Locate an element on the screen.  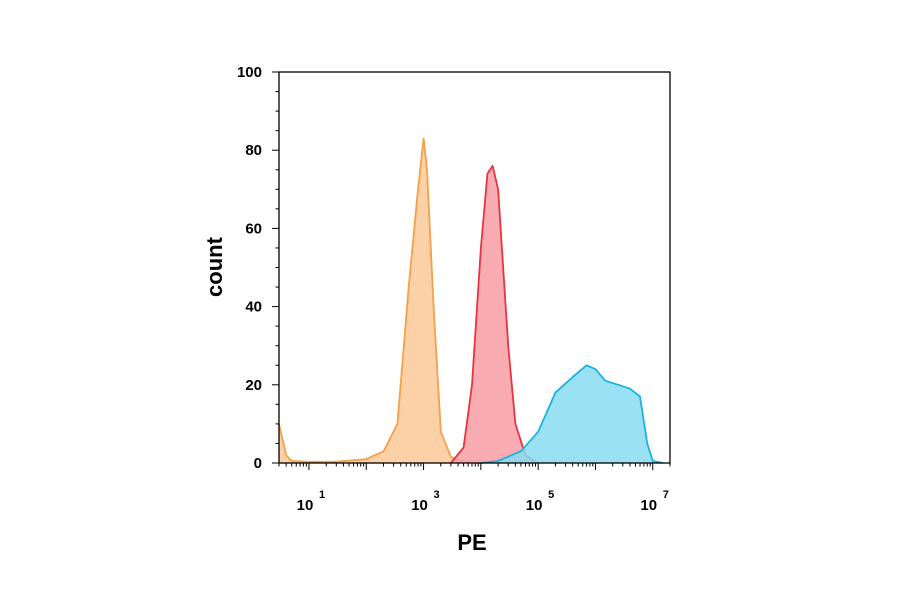
y-axis-title: count is located at coordinates (214, 266).